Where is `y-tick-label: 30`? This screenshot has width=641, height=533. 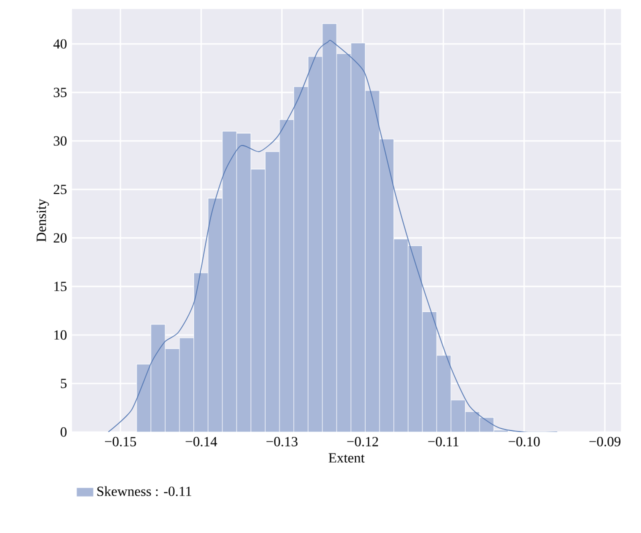
y-tick-label: 30 is located at coordinates (60, 141).